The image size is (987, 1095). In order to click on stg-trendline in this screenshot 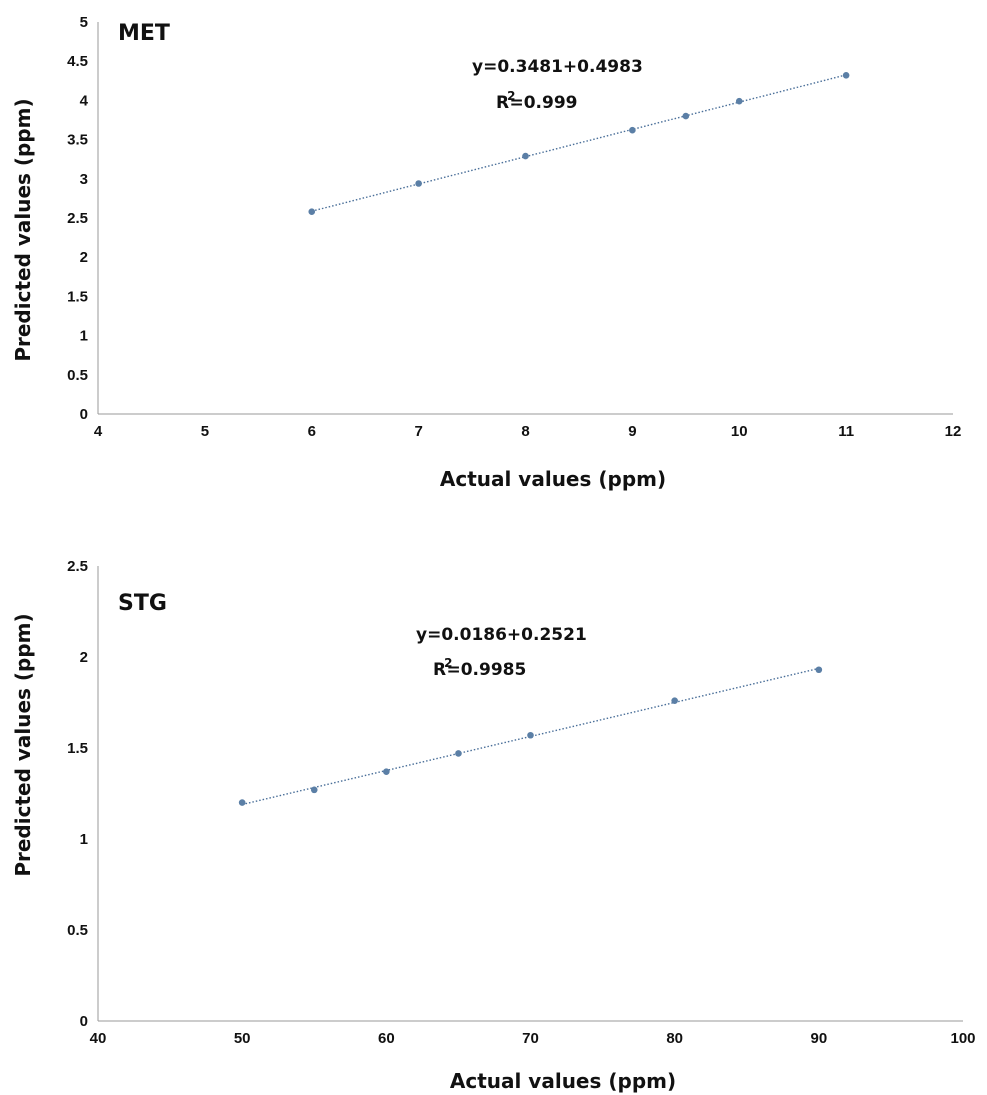, I will do `click(530, 736)`.